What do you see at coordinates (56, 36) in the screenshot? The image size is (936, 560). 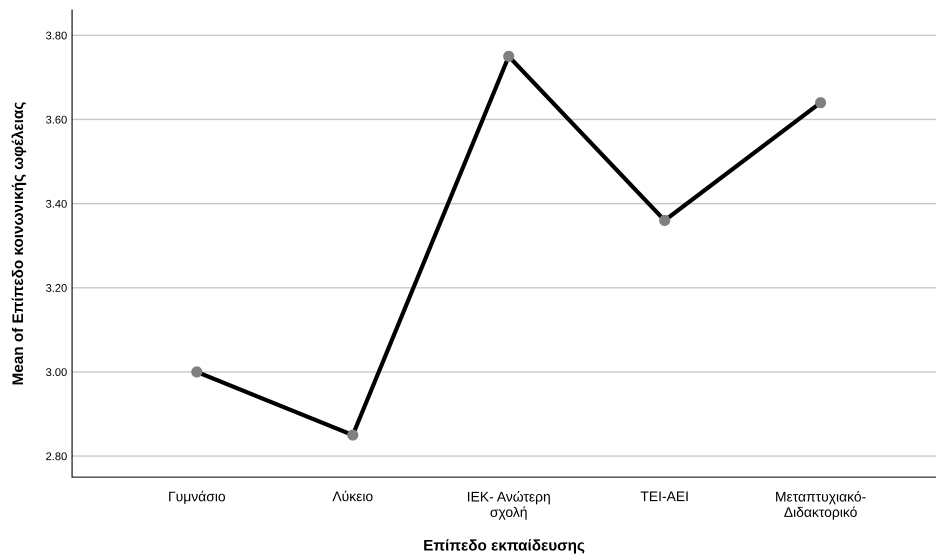 I see `y-tick-label: 3.80` at bounding box center [56, 36].